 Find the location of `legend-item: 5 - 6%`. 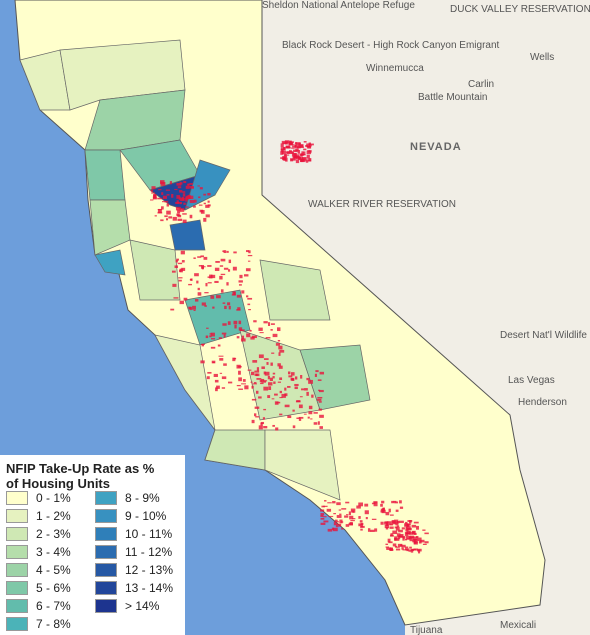

legend-item: 5 - 6% is located at coordinates (38, 588).